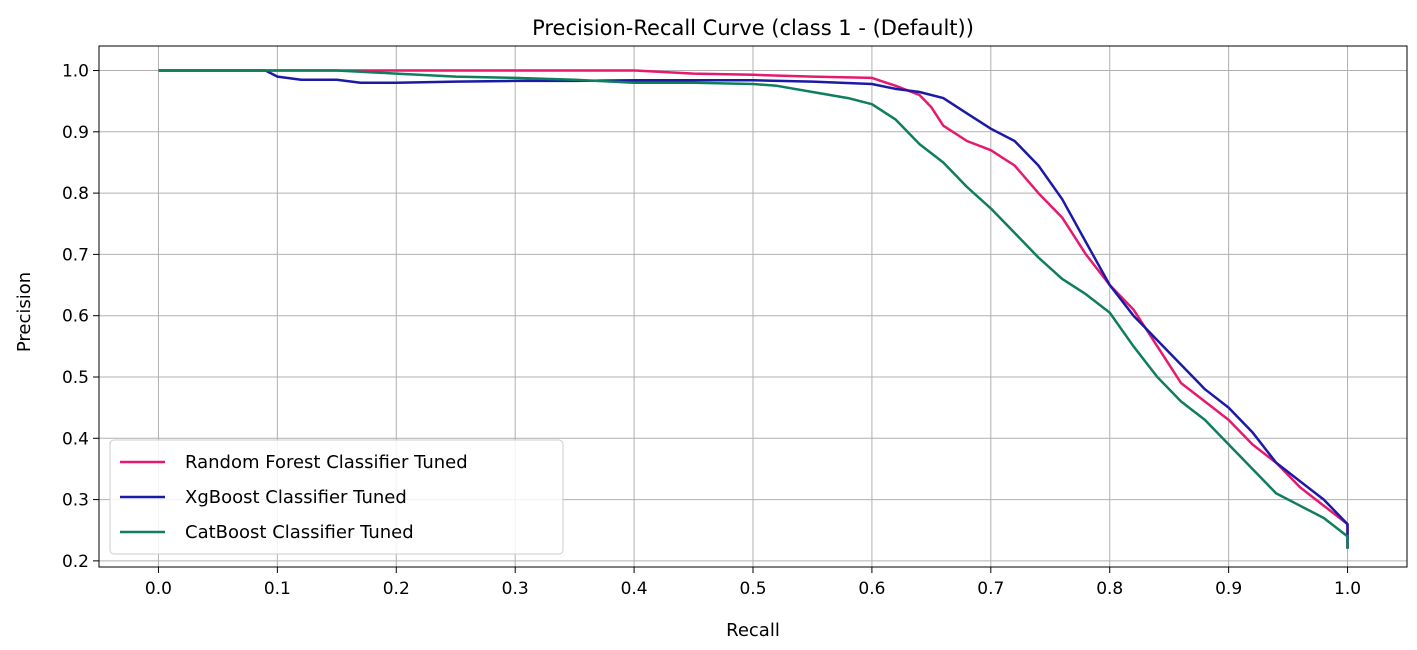  What do you see at coordinates (75, 255) in the screenshot?
I see `y-tick-label: 0.7` at bounding box center [75, 255].